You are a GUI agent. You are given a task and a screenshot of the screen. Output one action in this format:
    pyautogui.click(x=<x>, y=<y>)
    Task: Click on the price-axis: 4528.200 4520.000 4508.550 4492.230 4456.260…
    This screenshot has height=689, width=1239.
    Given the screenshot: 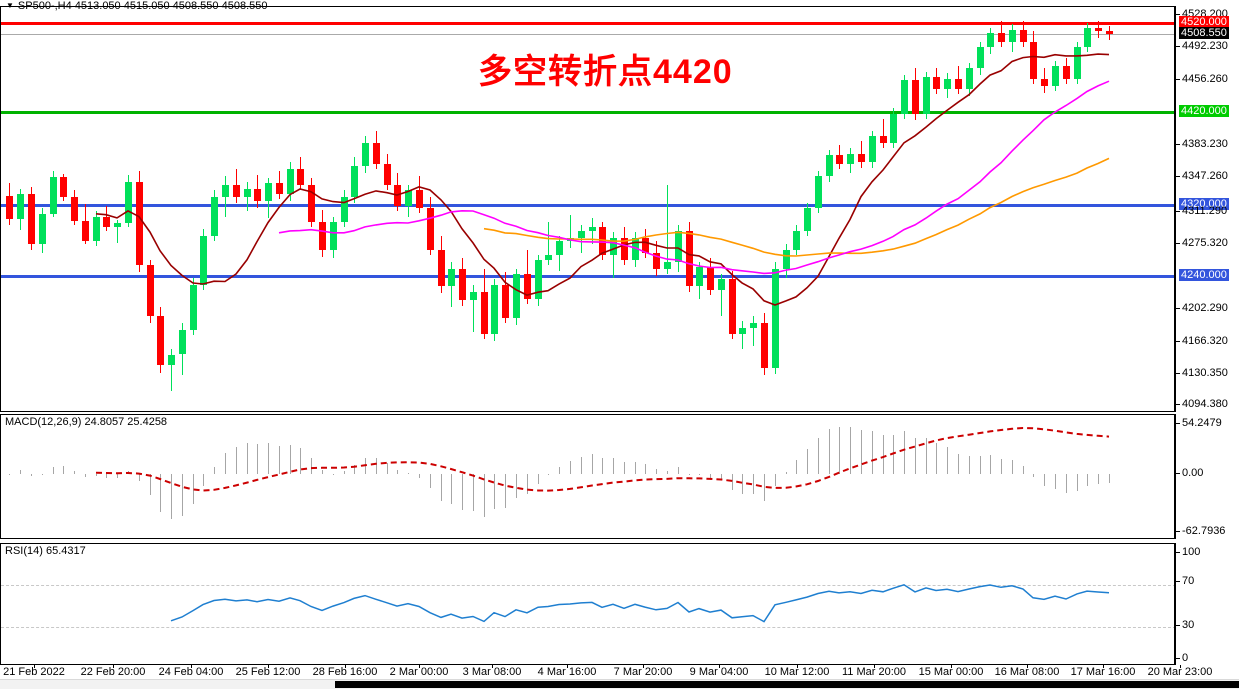 What is the action you would take?
    pyautogui.click(x=1207, y=209)
    